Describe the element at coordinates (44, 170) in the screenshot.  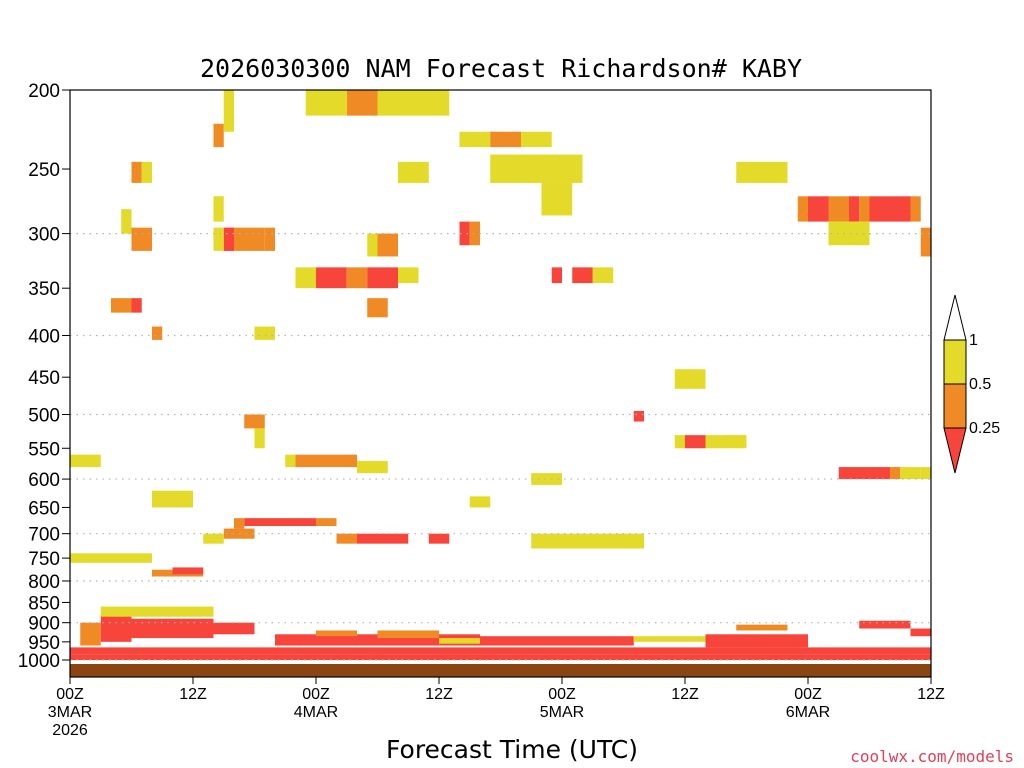
I see `y-tick-label: 250` at that location.